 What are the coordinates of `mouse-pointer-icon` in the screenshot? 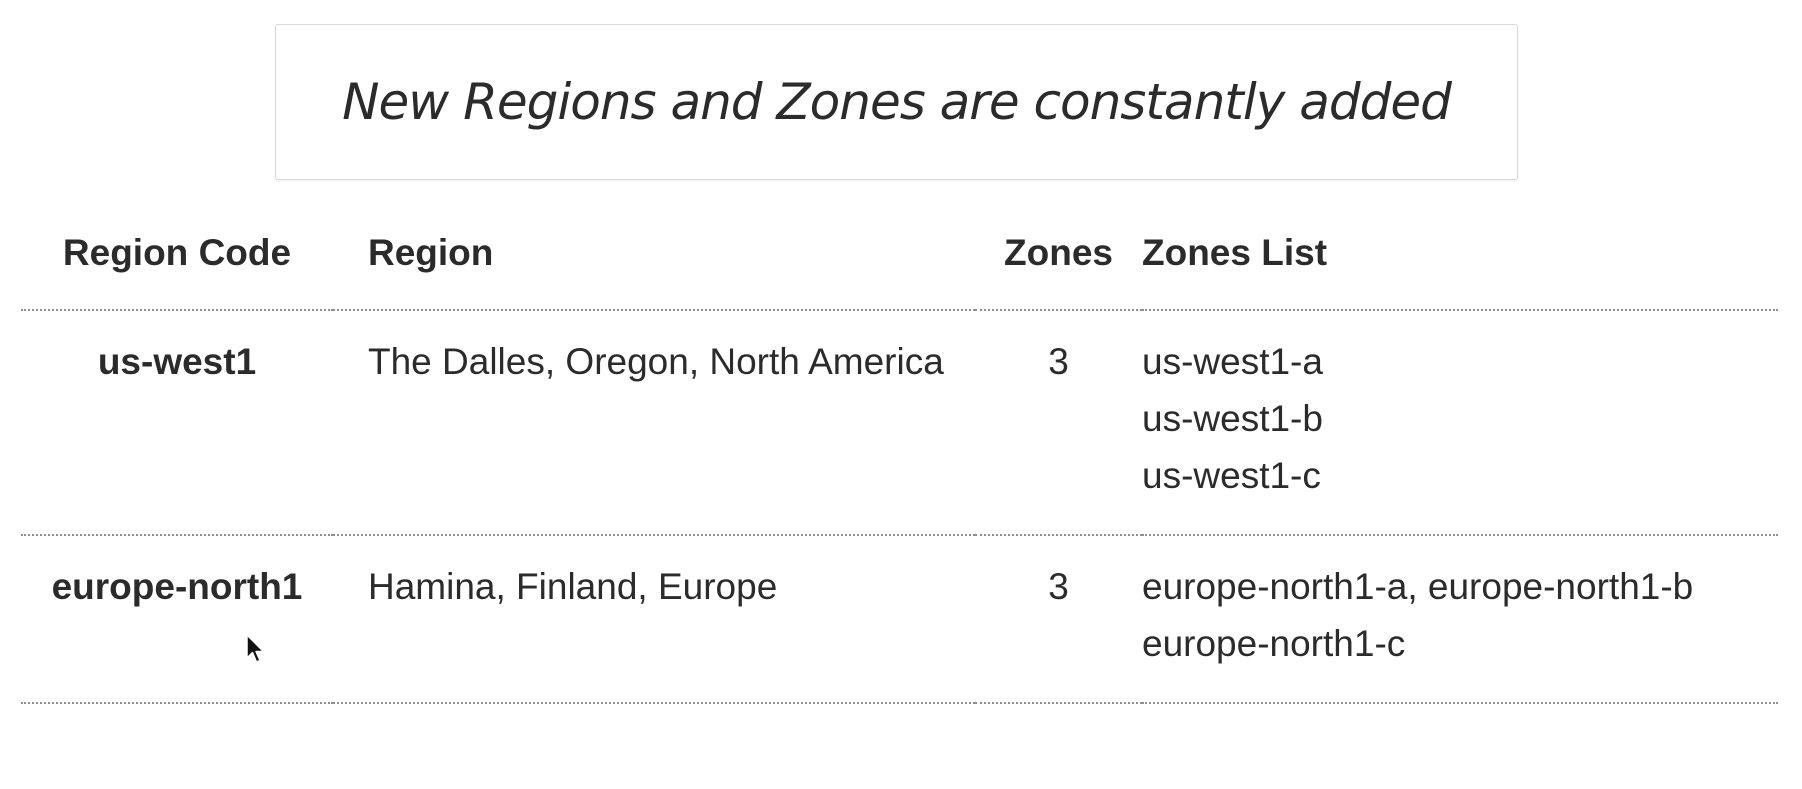 It's located at (255, 648).